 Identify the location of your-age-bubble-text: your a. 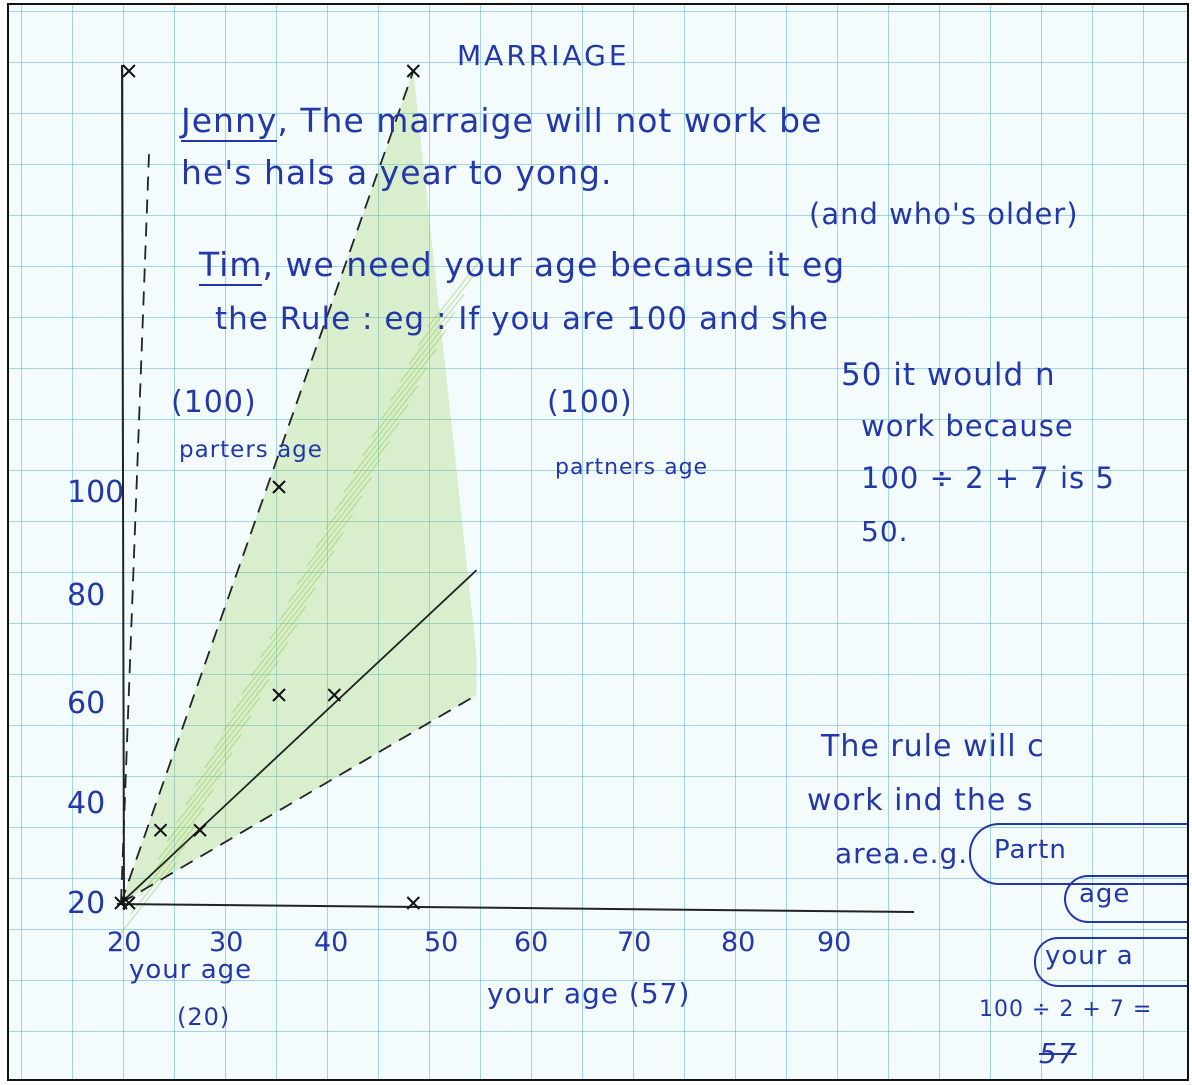
(1089, 956).